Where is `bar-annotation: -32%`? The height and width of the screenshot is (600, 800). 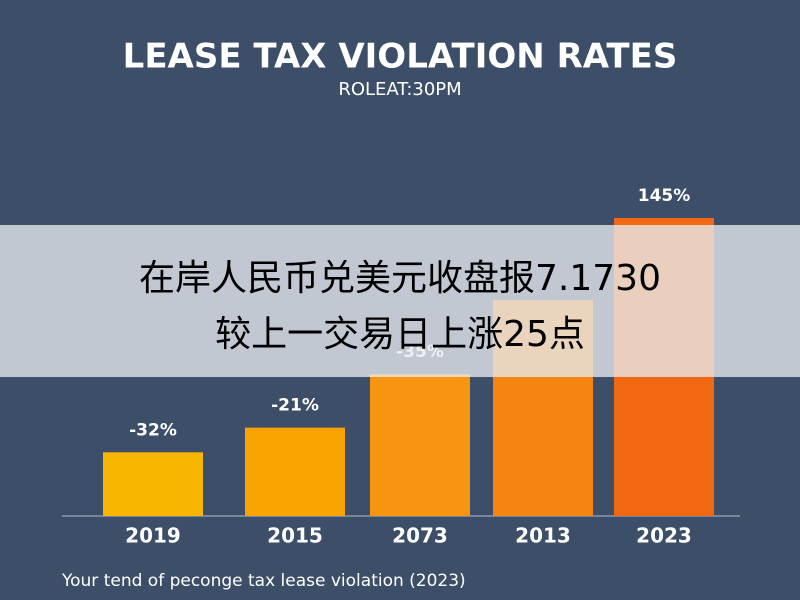
bar-annotation: -32% is located at coordinates (153, 430).